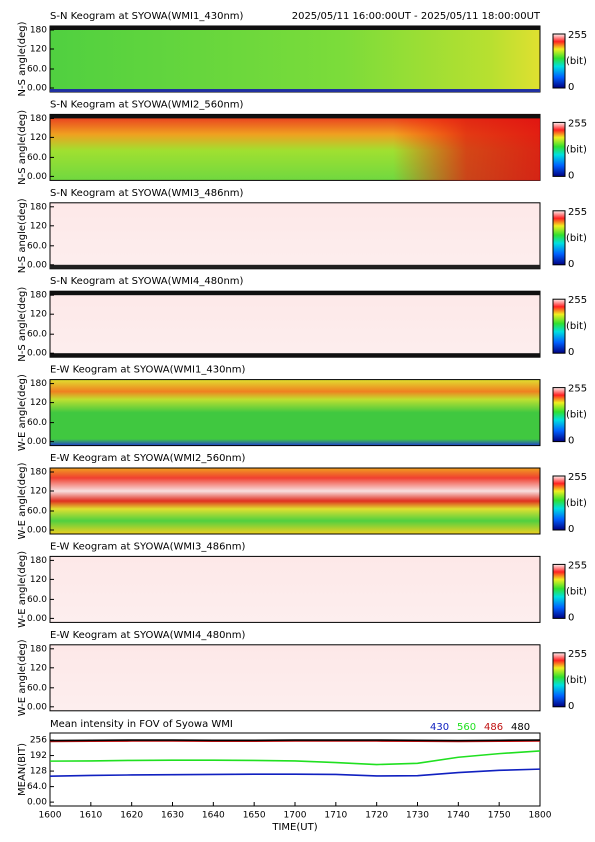 The height and width of the screenshot is (842, 595). What do you see at coordinates (466, 727) in the screenshot?
I see `legend-entry: 560` at bounding box center [466, 727].